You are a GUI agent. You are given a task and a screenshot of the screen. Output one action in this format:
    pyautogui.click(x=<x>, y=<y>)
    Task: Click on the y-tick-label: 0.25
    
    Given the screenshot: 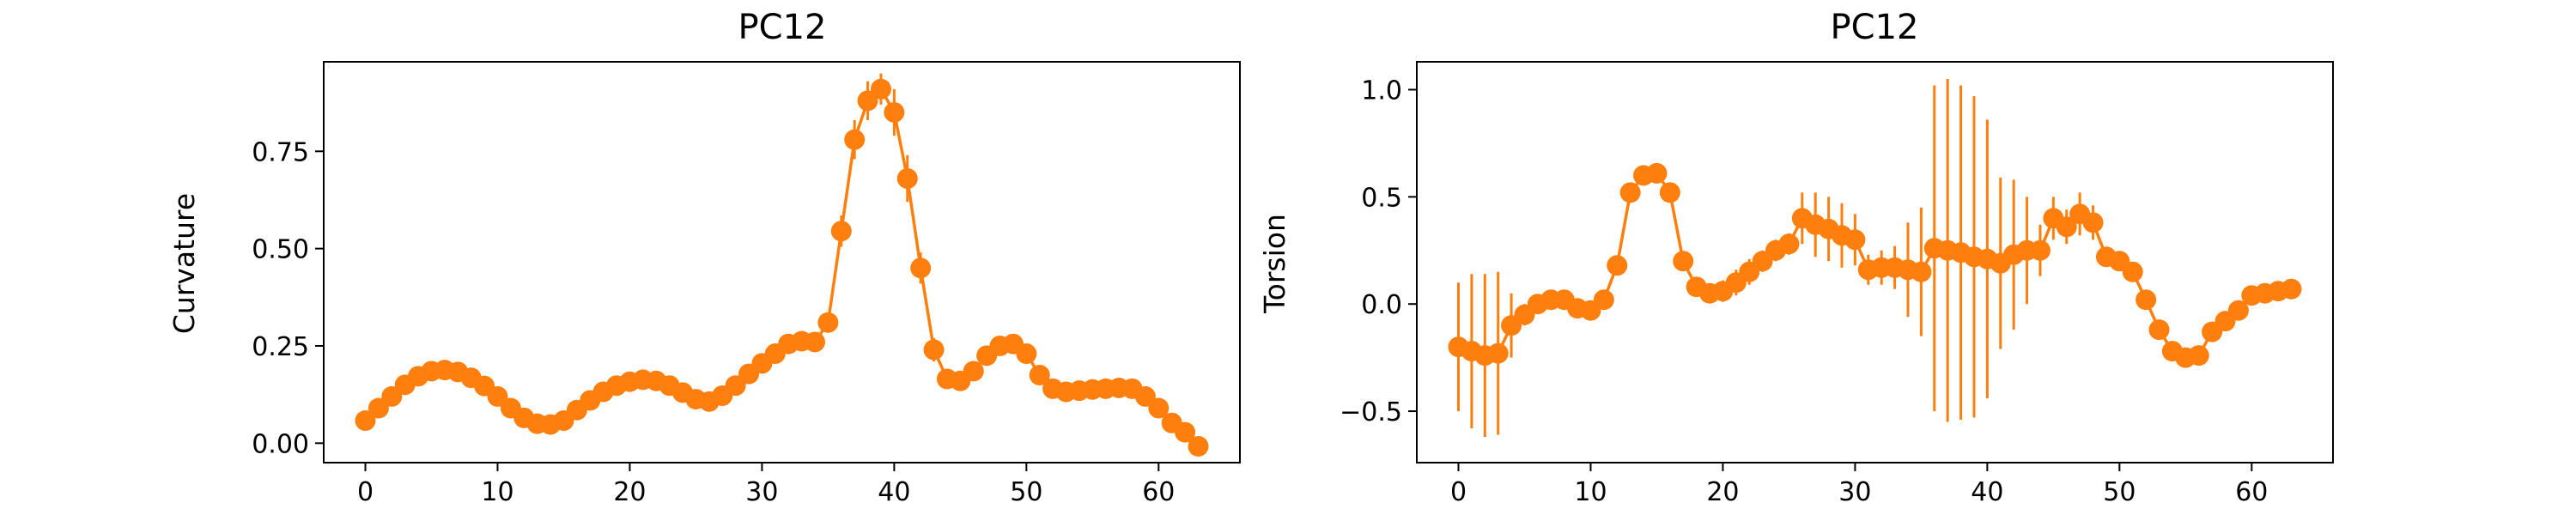 What is the action you would take?
    pyautogui.click(x=280, y=347)
    